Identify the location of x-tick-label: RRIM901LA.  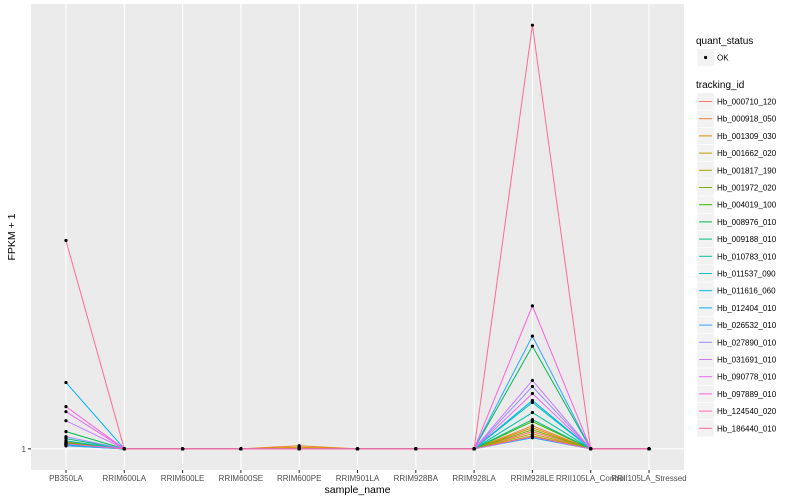
(358, 478).